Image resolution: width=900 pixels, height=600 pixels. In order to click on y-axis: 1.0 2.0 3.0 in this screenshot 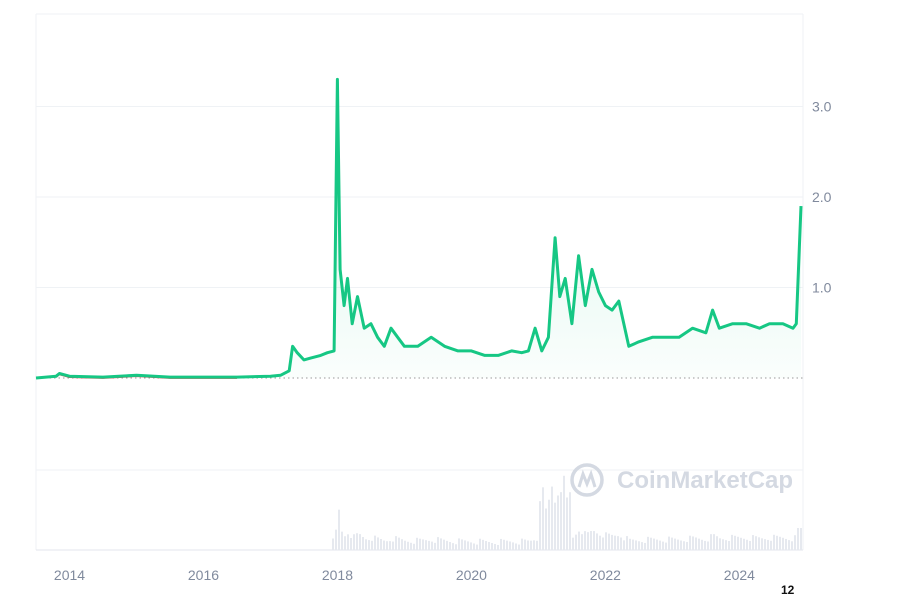, I will do `click(822, 197)`.